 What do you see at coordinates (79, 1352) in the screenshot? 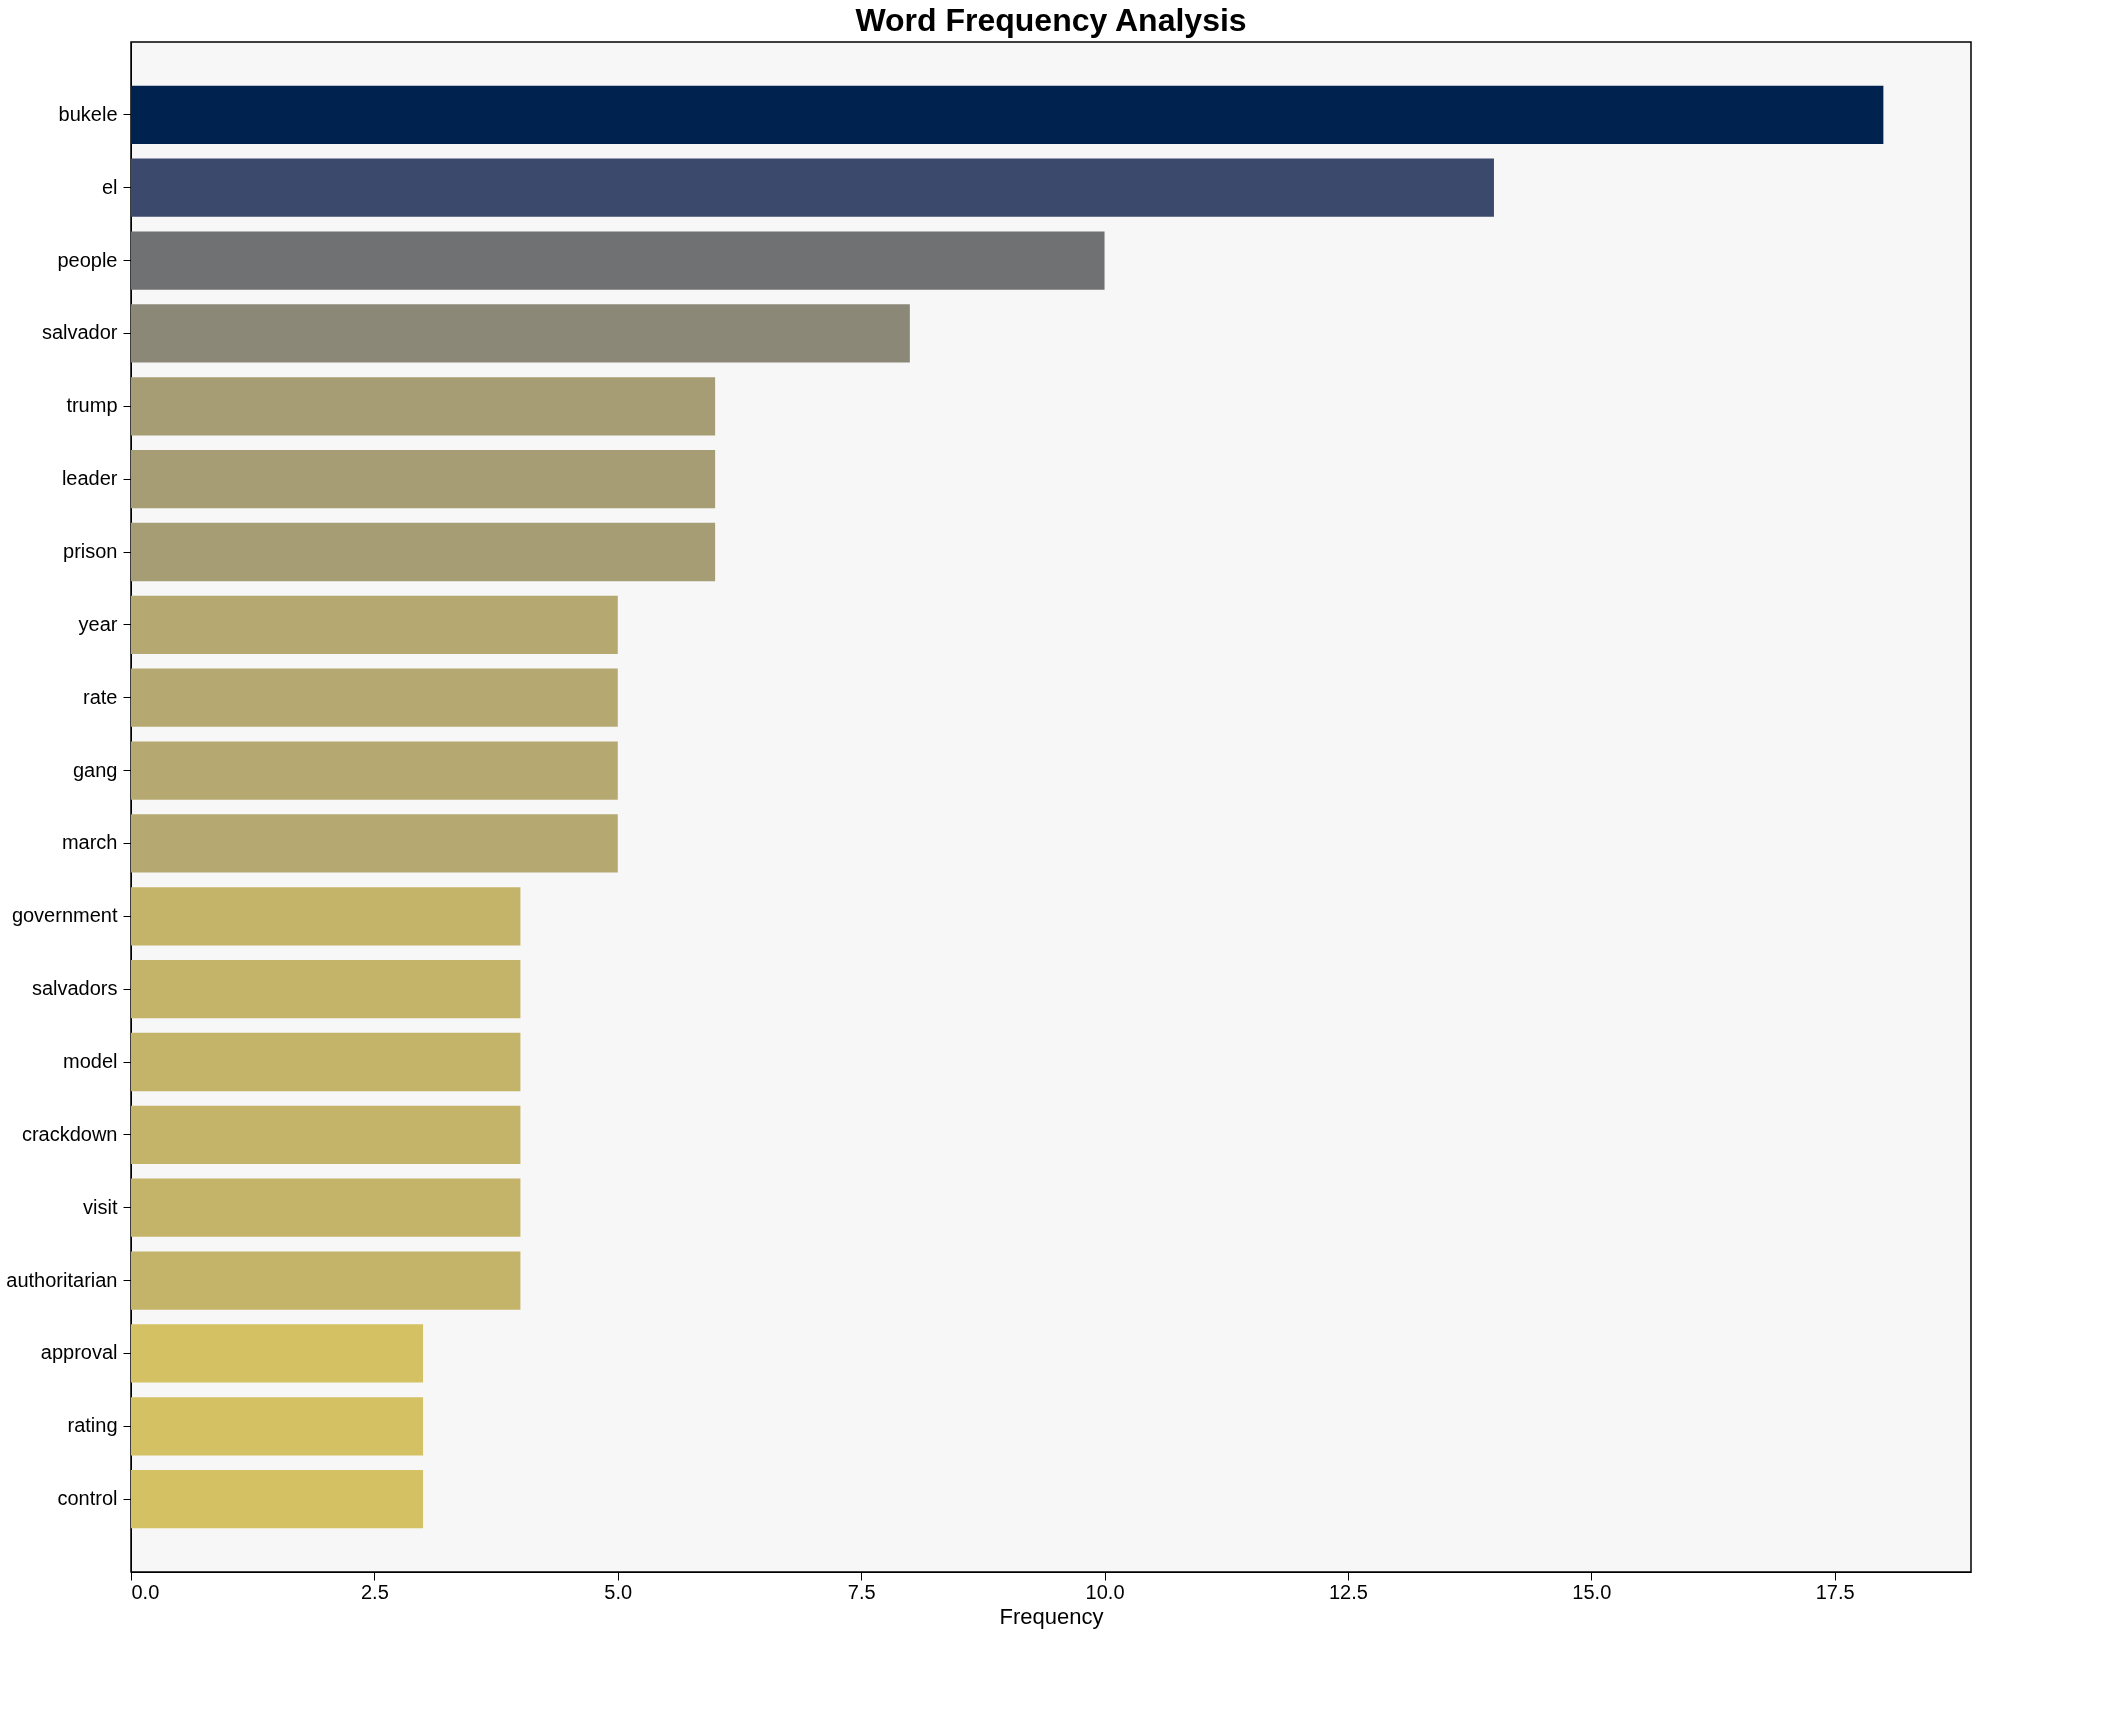
I see `y-tick-label: approval` at bounding box center [79, 1352].